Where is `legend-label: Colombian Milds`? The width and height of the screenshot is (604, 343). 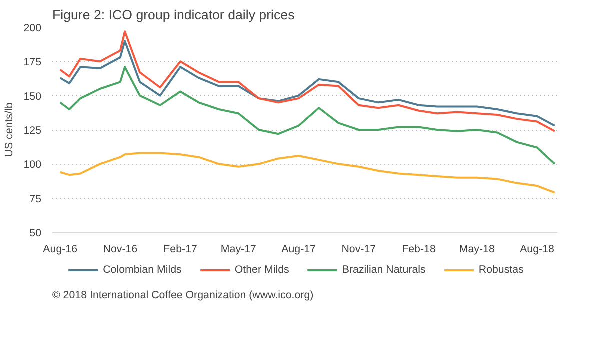 legend-label: Colombian Milds is located at coordinates (142, 270).